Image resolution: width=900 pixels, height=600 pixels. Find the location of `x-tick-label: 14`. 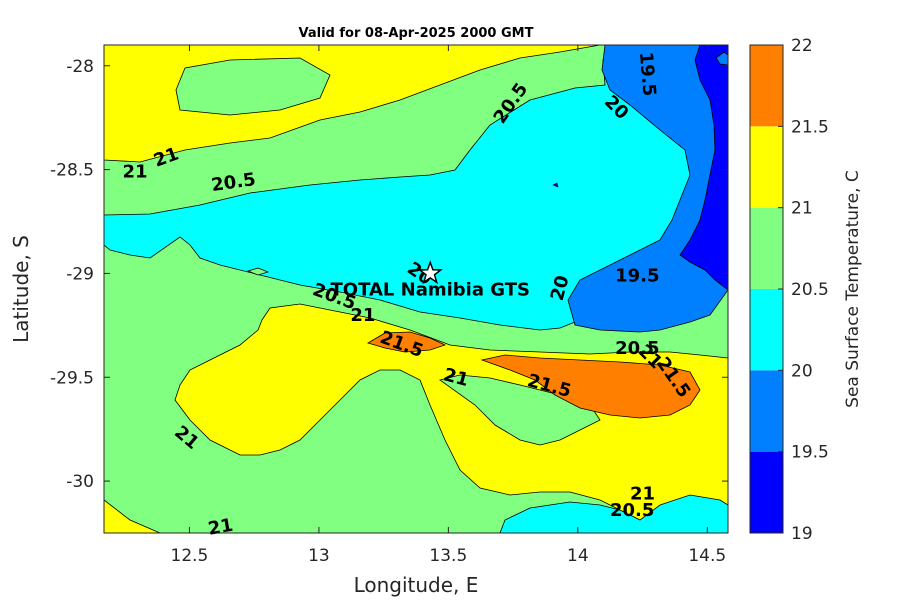

x-tick-label: 14 is located at coordinates (578, 556).